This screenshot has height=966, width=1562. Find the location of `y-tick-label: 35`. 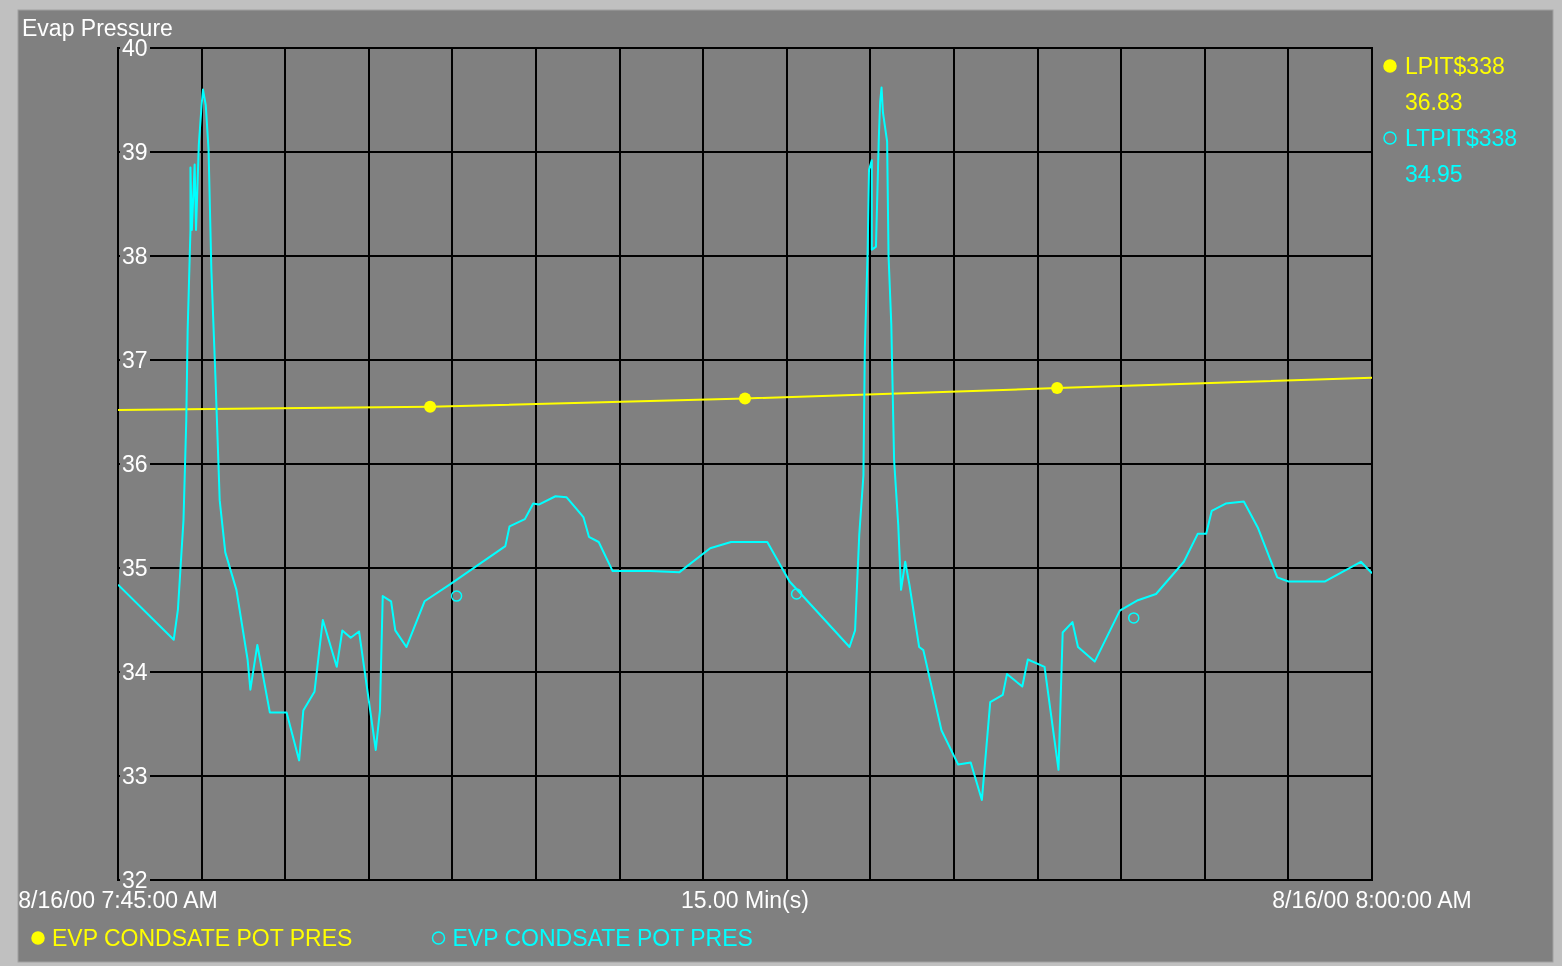

y-tick-label: 35 is located at coordinates (135, 568).